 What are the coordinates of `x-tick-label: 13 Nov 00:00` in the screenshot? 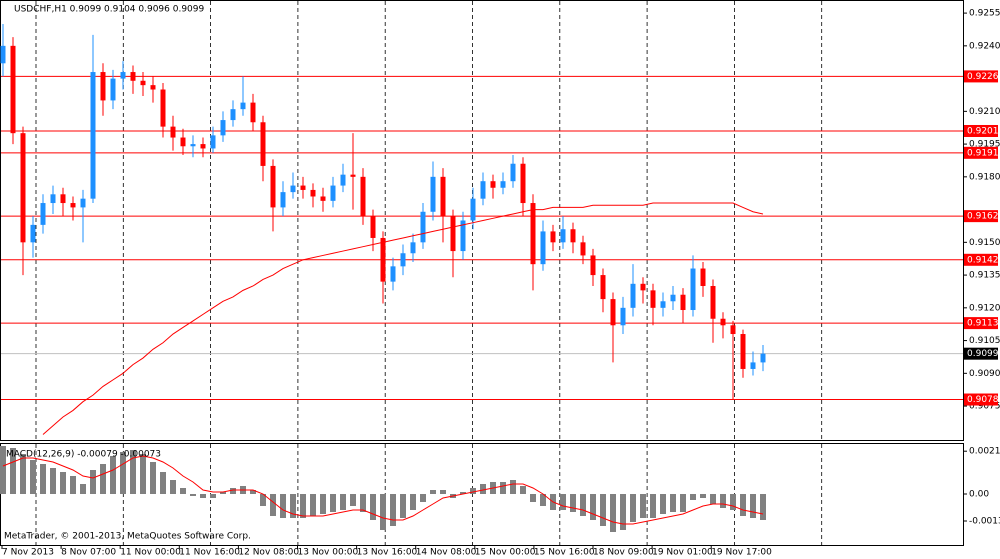 It's located at (328, 553).